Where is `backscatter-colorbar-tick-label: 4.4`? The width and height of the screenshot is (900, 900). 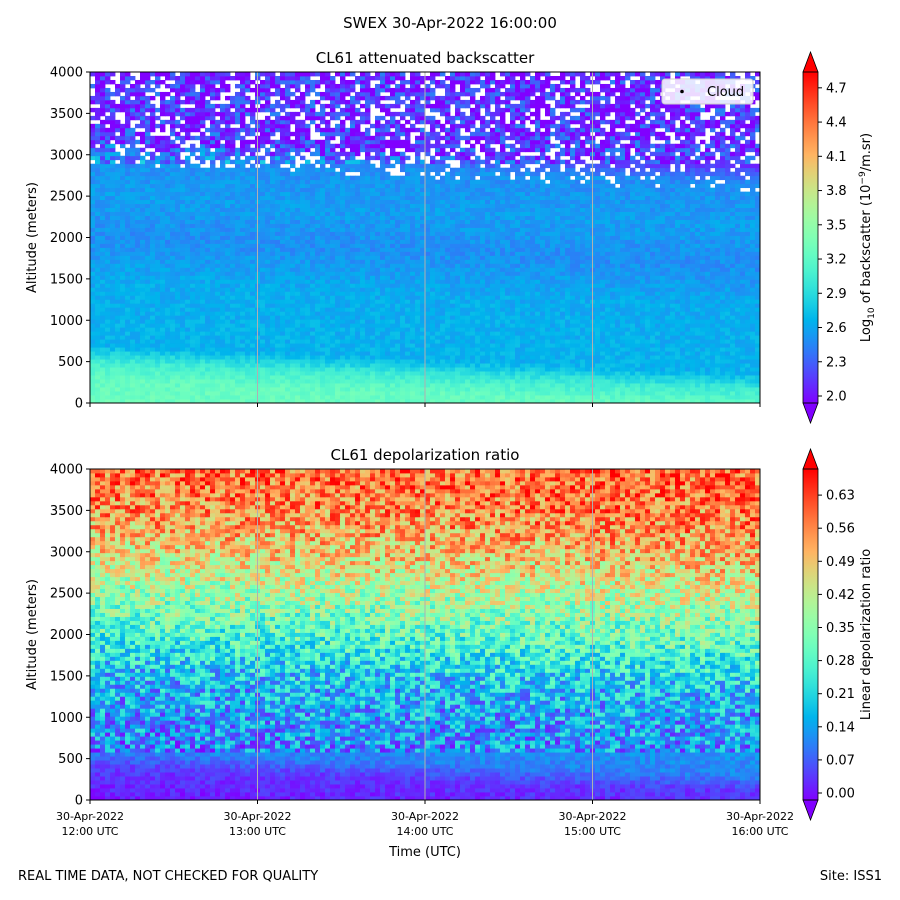
backscatter-colorbar-tick-label: 4.4 is located at coordinates (836, 123).